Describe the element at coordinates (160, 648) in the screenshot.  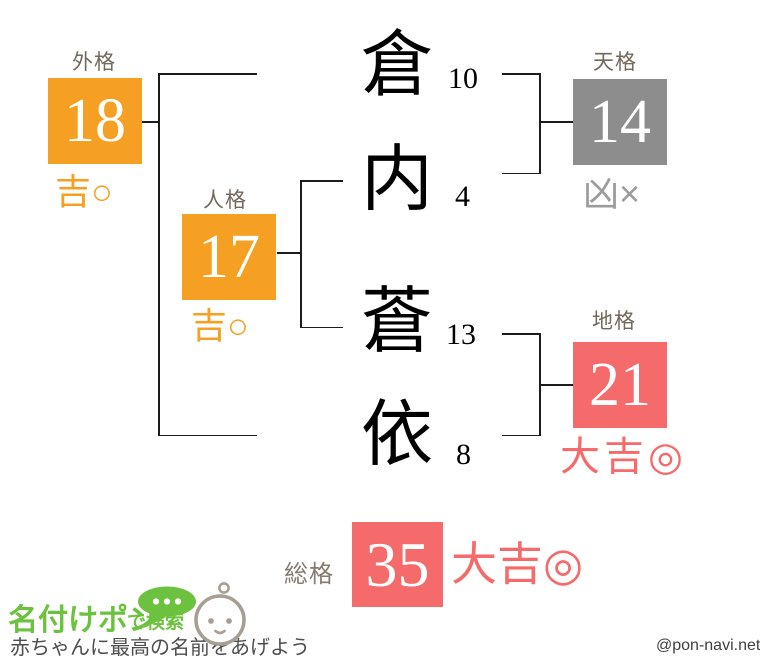
I see `brand-tagline: 赤ちゃんに最高の名前をあげよう` at that location.